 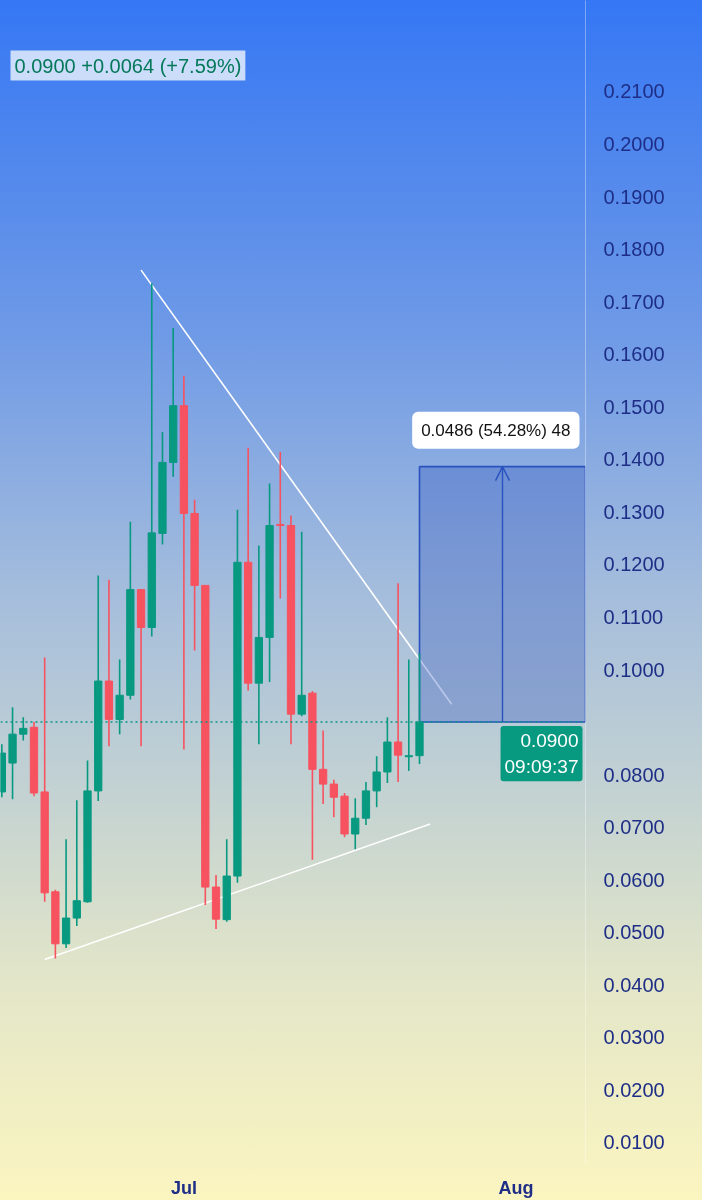 What do you see at coordinates (634, 932) in the screenshot?
I see `y-tick-label: 0.0500` at bounding box center [634, 932].